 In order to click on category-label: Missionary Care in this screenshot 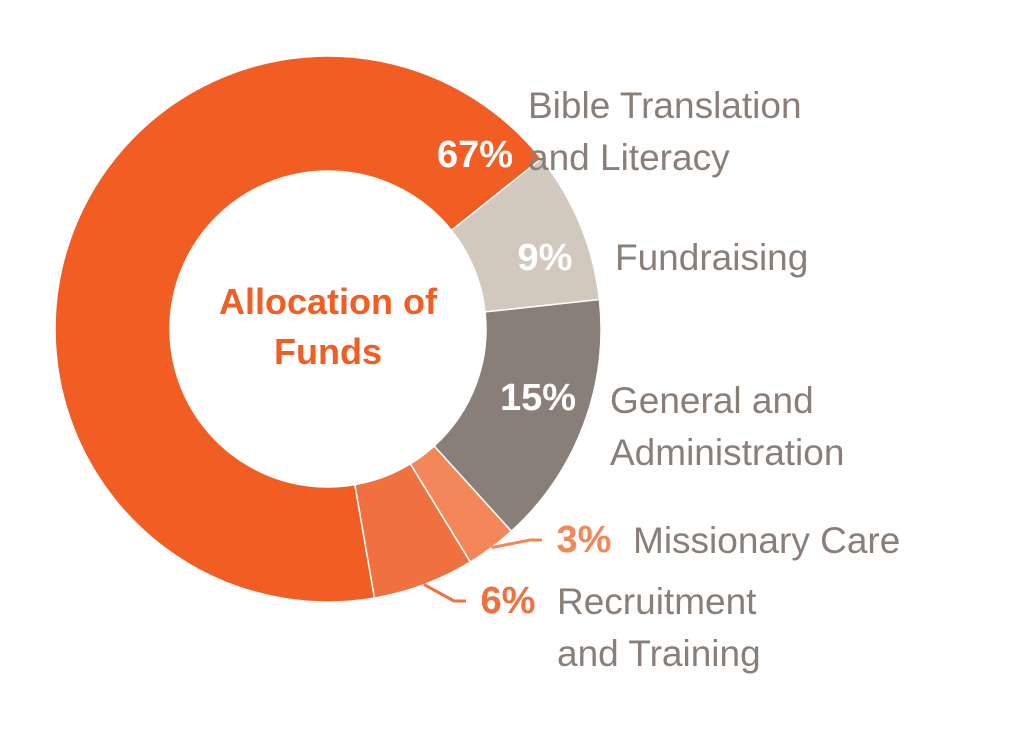, I will do `click(767, 540)`.